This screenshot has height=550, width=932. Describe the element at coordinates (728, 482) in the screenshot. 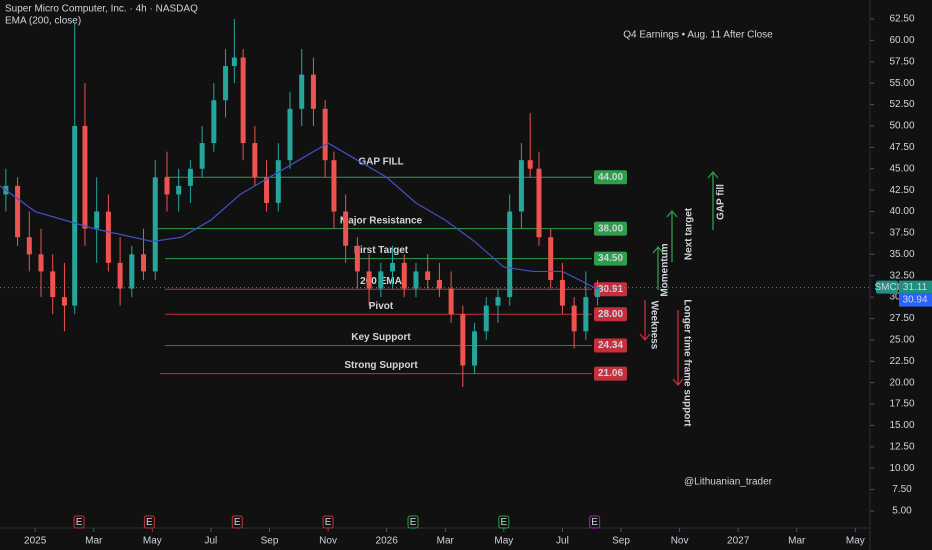

I see `watermark: @Lithuanian_trader` at that location.